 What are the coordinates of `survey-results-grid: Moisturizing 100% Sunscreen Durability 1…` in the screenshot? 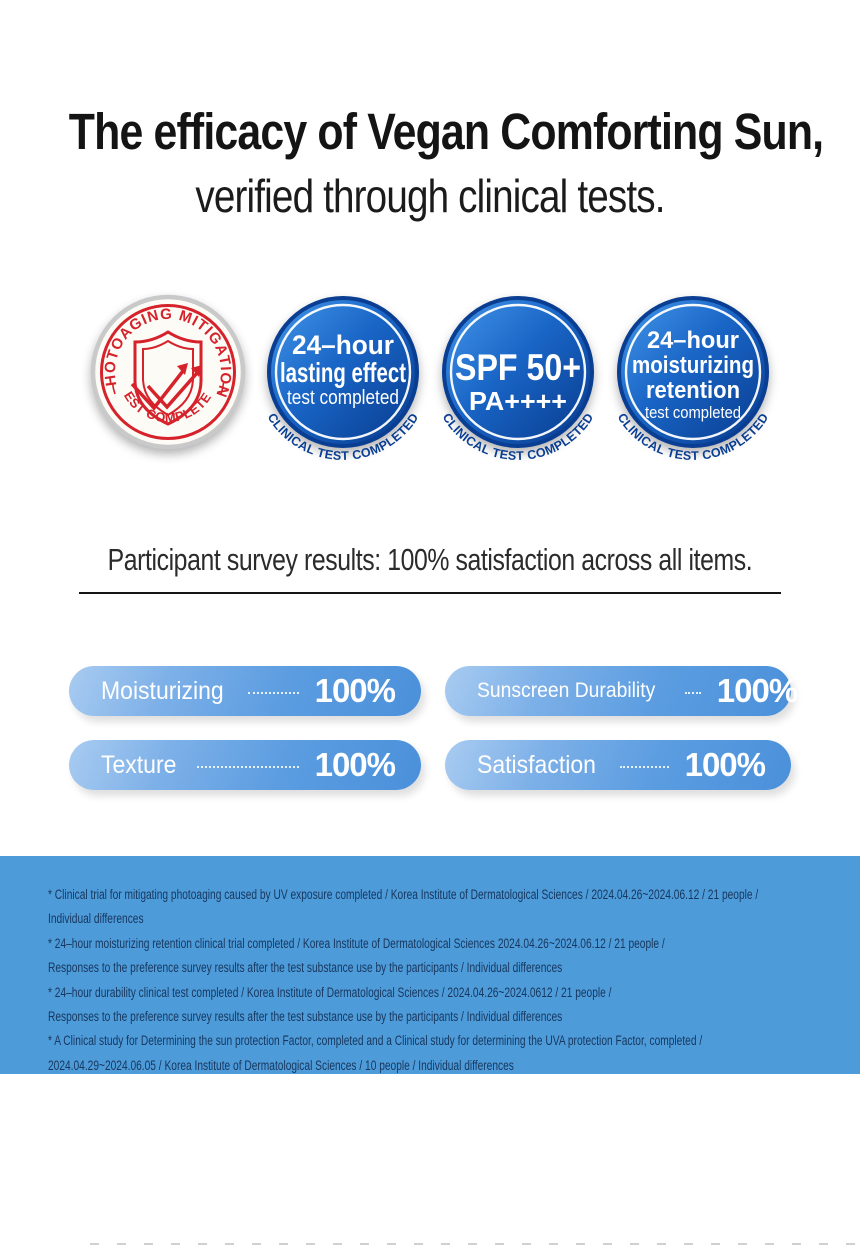 It's located at (433, 728).